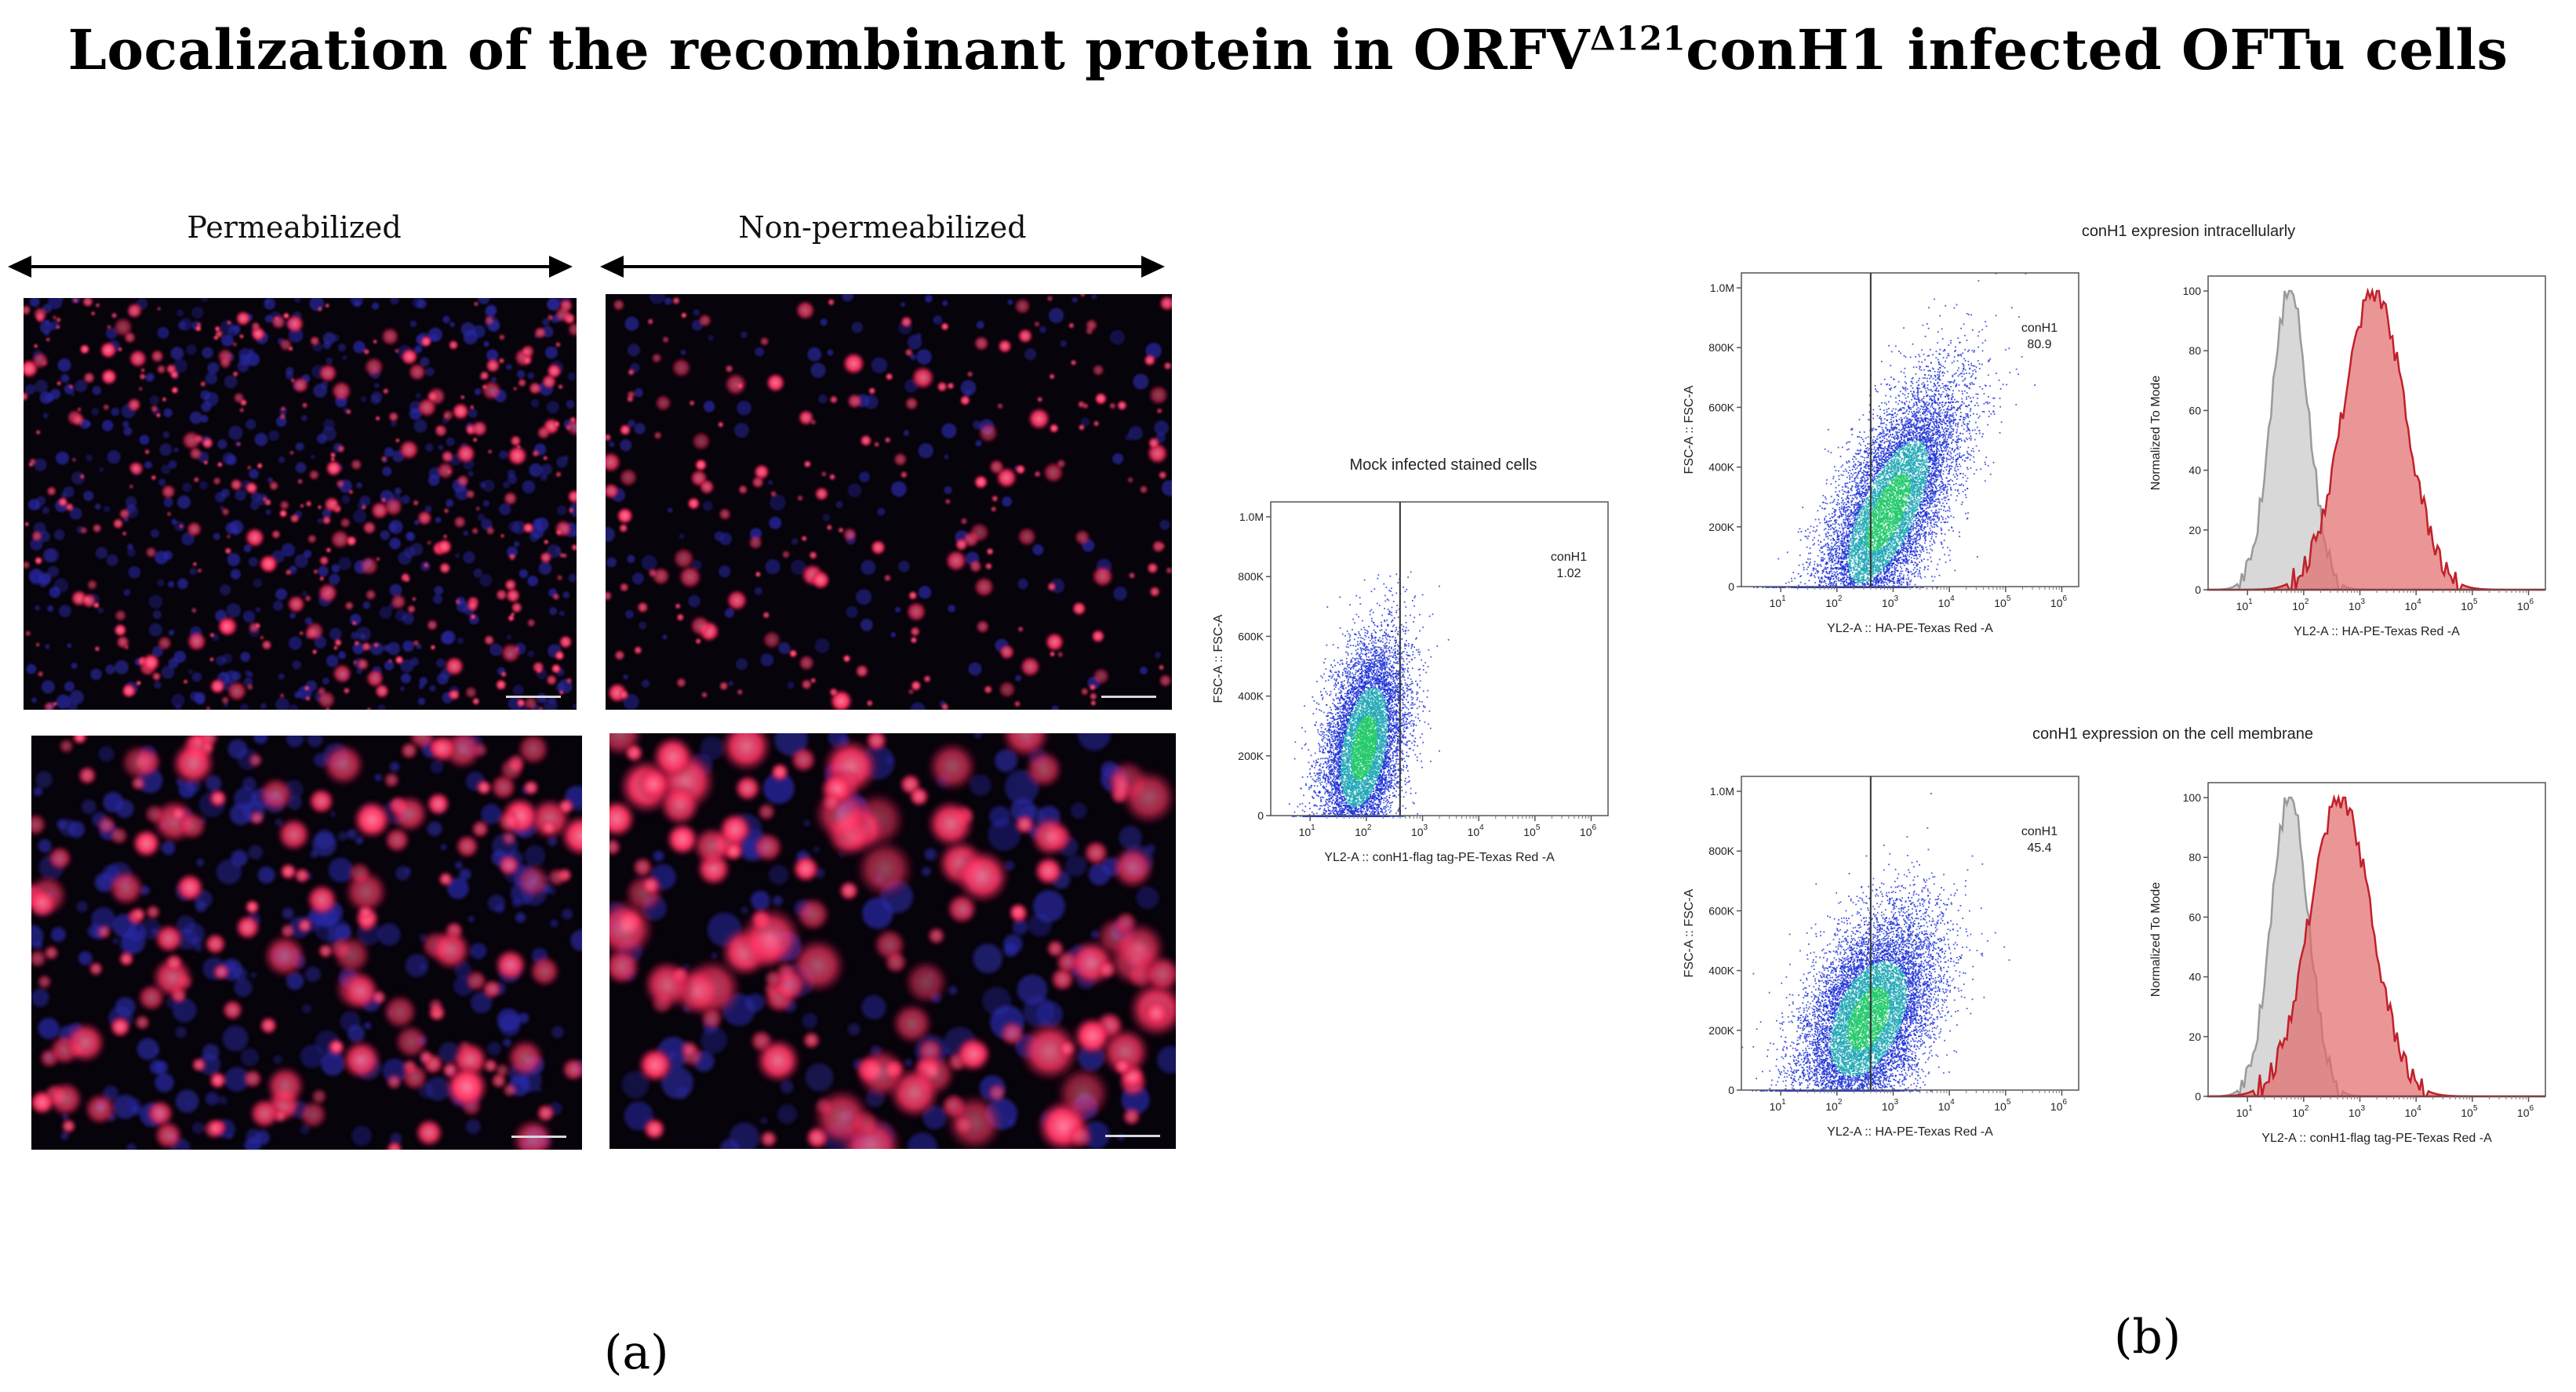 This screenshot has width=2576, height=1392. I want to click on column-label-non-permeabilized: Non-permeabilized, so click(882, 227).